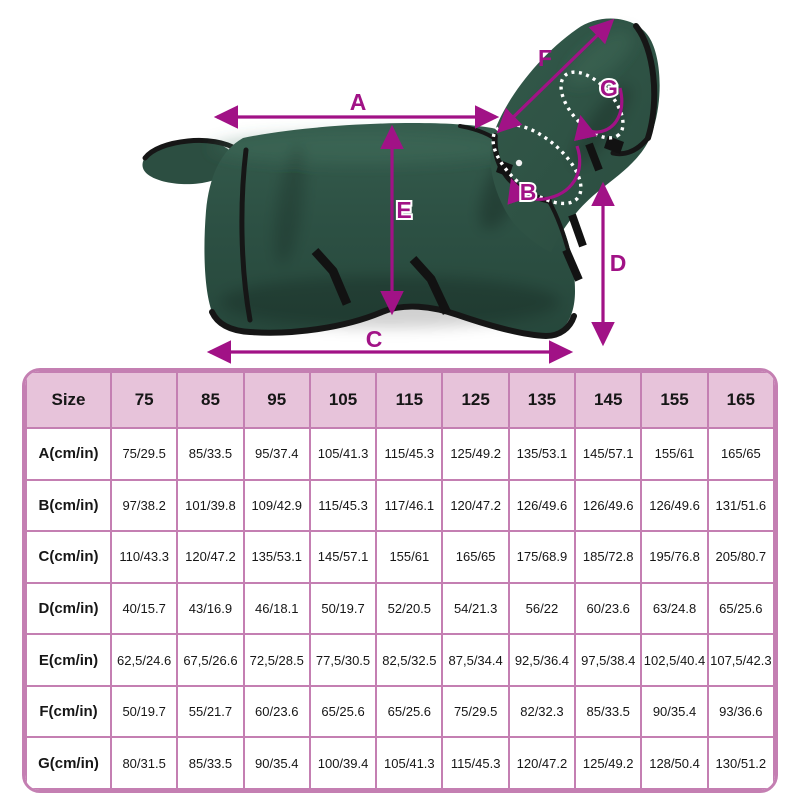  What do you see at coordinates (210, 400) in the screenshot?
I see `col-header-85: 85` at bounding box center [210, 400].